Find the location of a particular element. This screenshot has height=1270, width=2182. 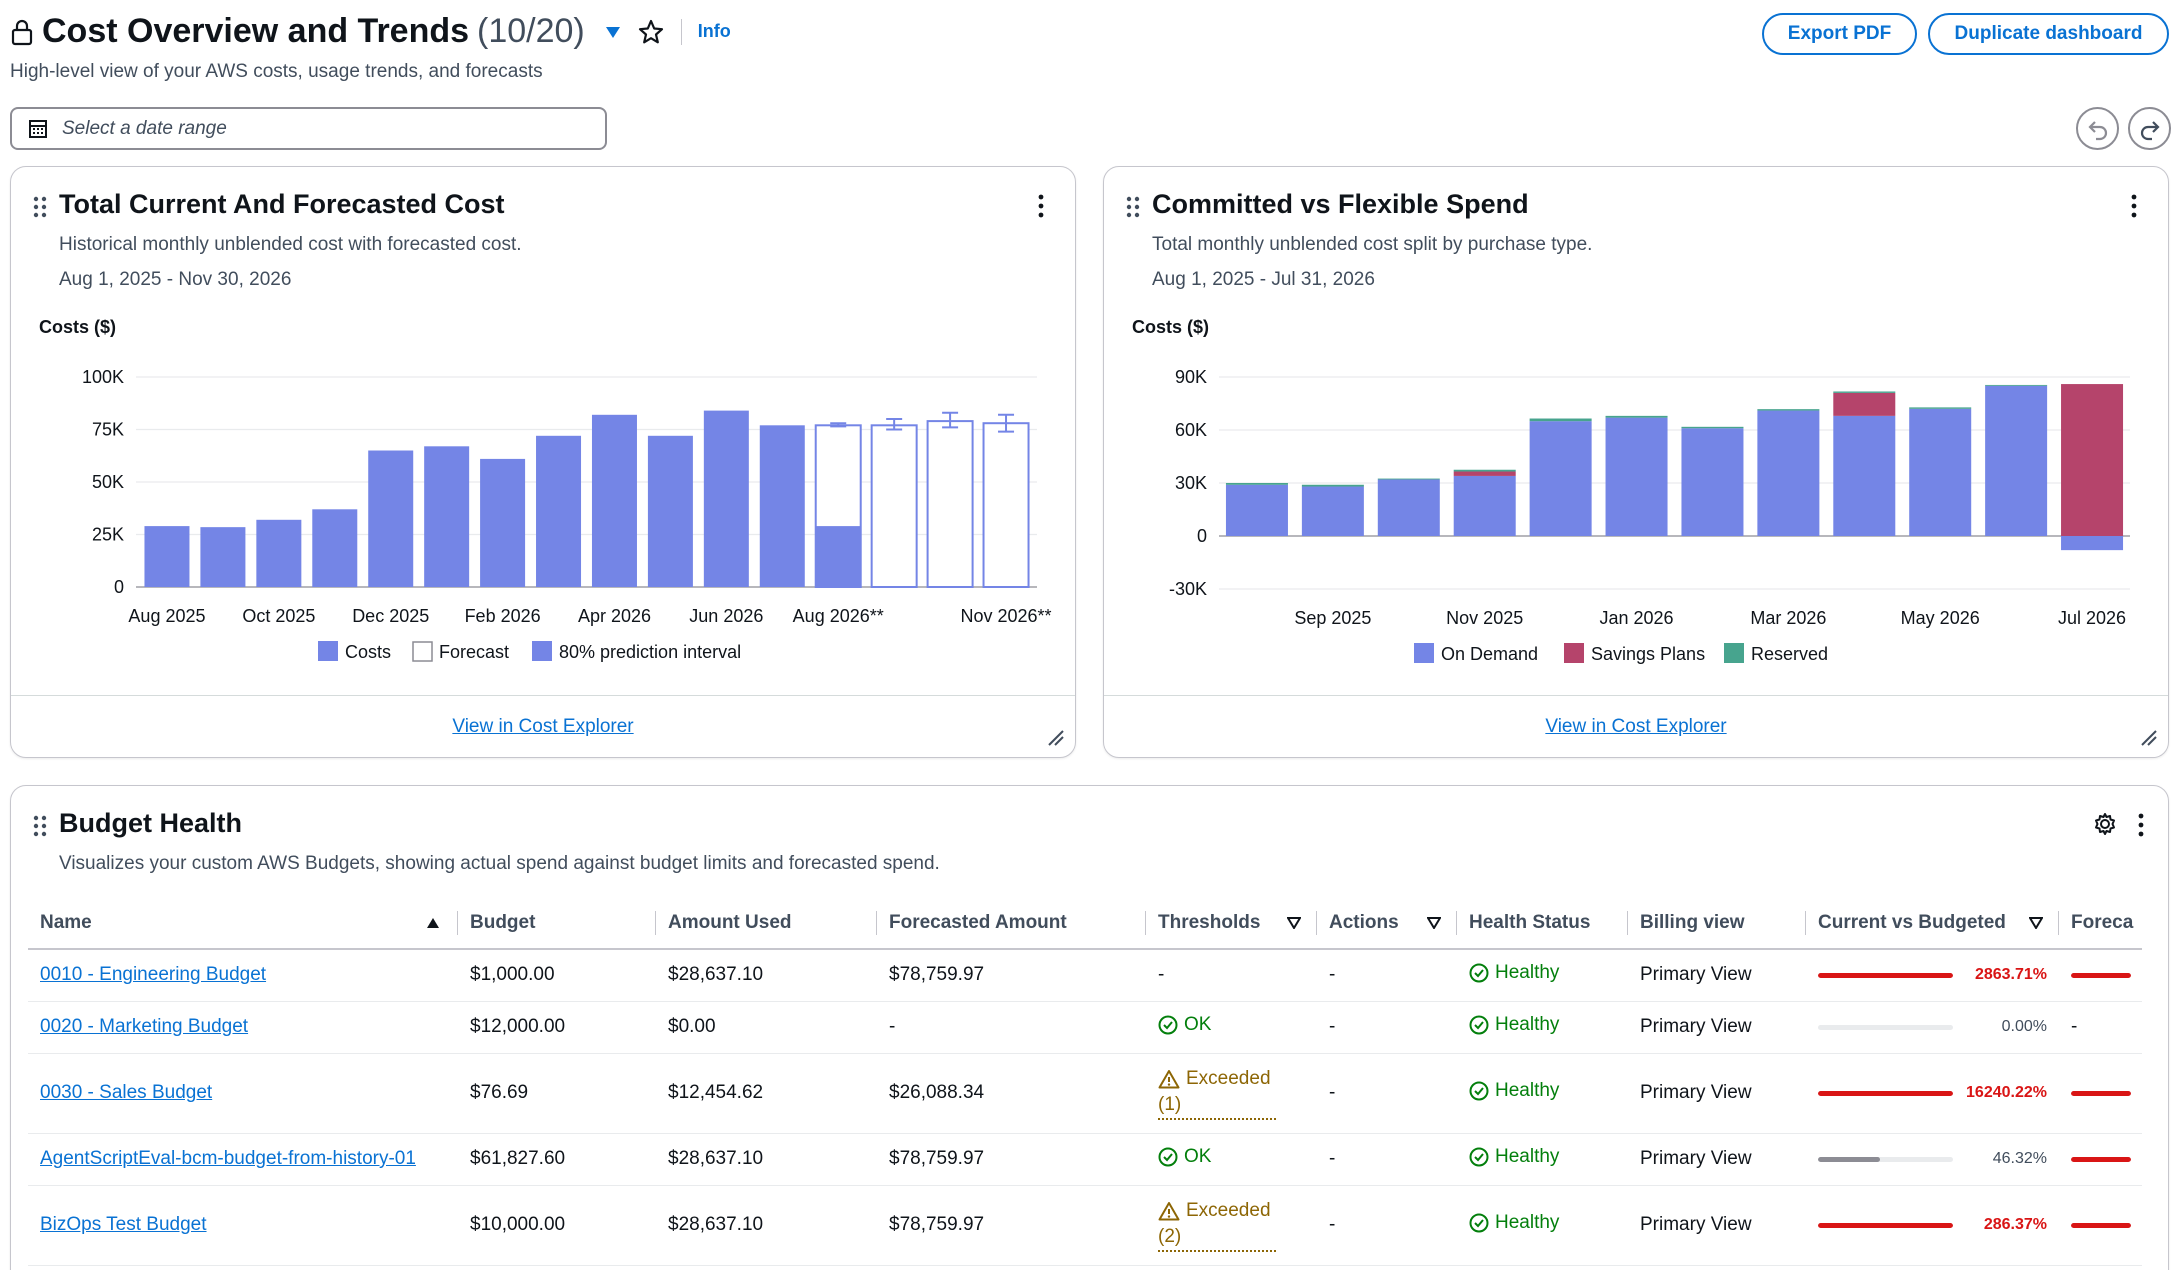

column-header-budget: Budget is located at coordinates (557, 923).